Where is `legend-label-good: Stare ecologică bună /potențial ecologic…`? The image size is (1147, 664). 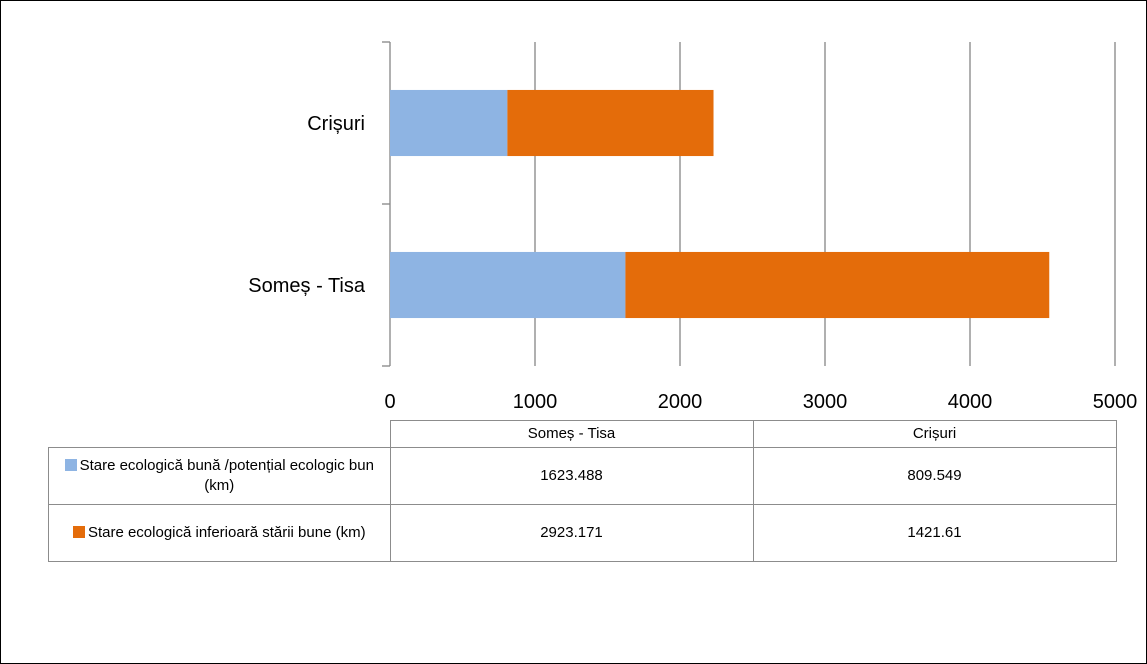 legend-label-good: Stare ecologică bună /potențial ecologic… is located at coordinates (226, 475).